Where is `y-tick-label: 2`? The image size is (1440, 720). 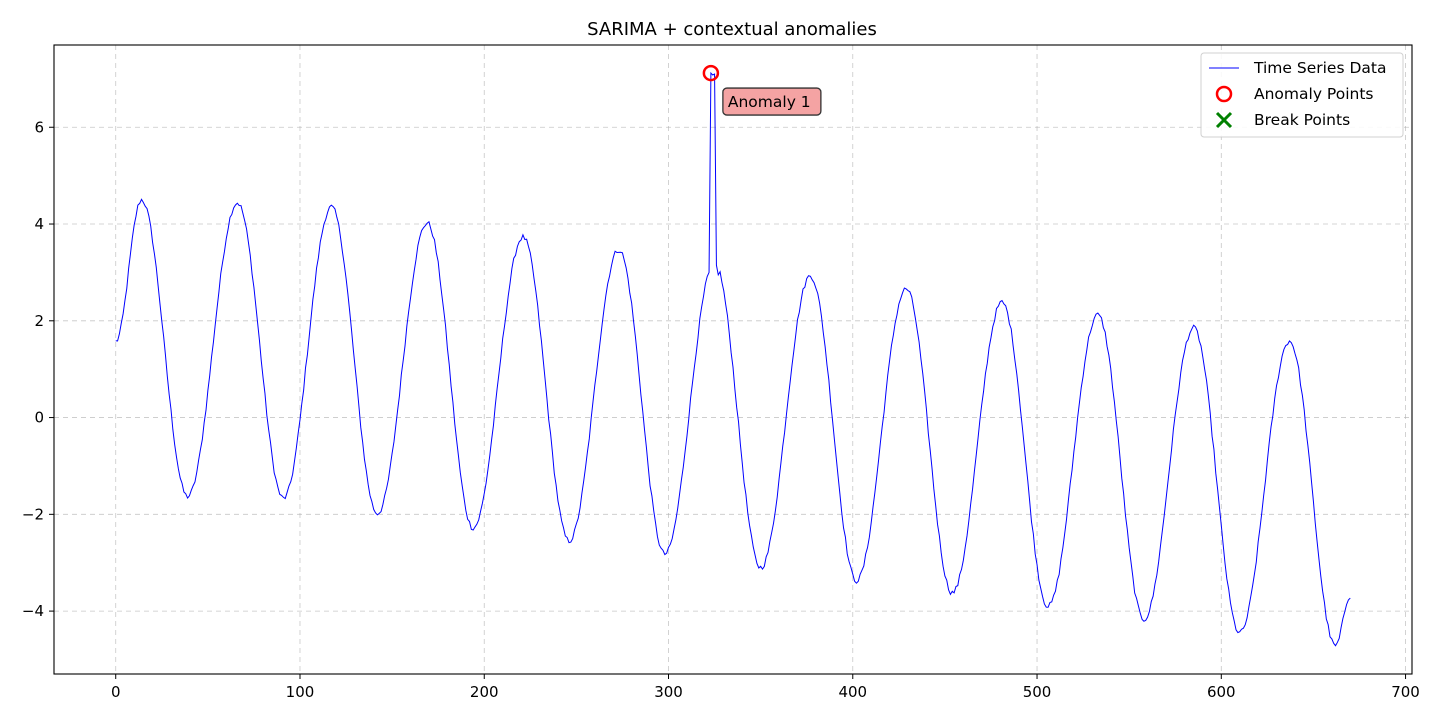 y-tick-label: 2 is located at coordinates (39, 321).